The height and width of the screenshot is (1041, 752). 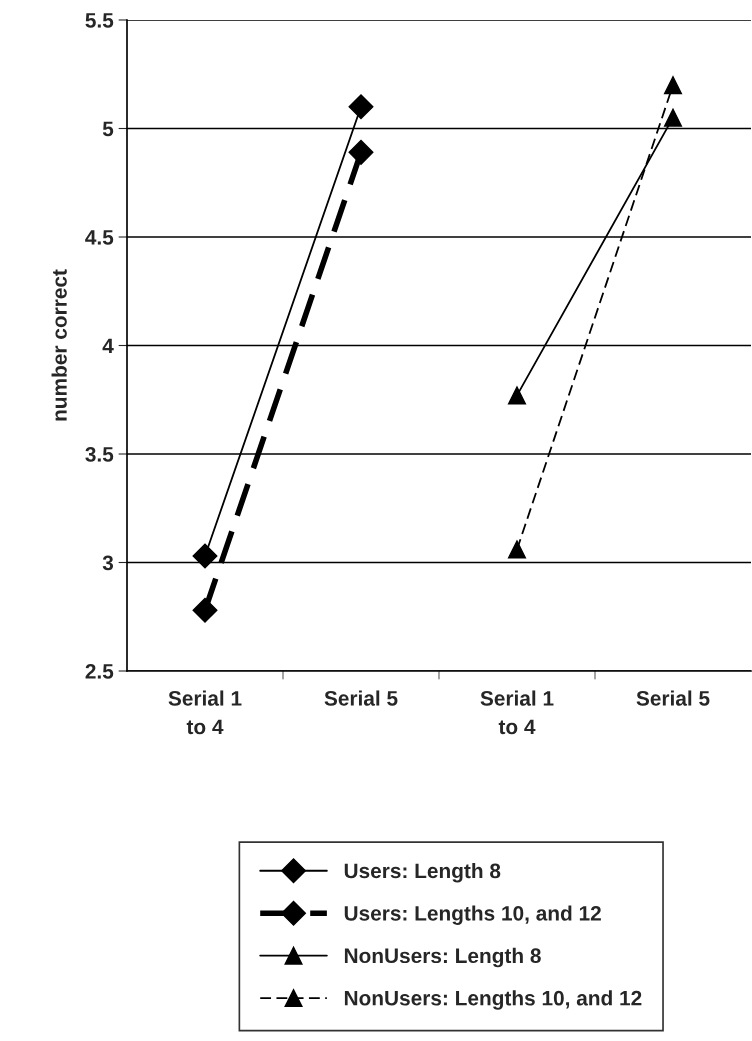 What do you see at coordinates (472, 915) in the screenshot?
I see `legend-label: Users: Lengths 10, and 12` at bounding box center [472, 915].